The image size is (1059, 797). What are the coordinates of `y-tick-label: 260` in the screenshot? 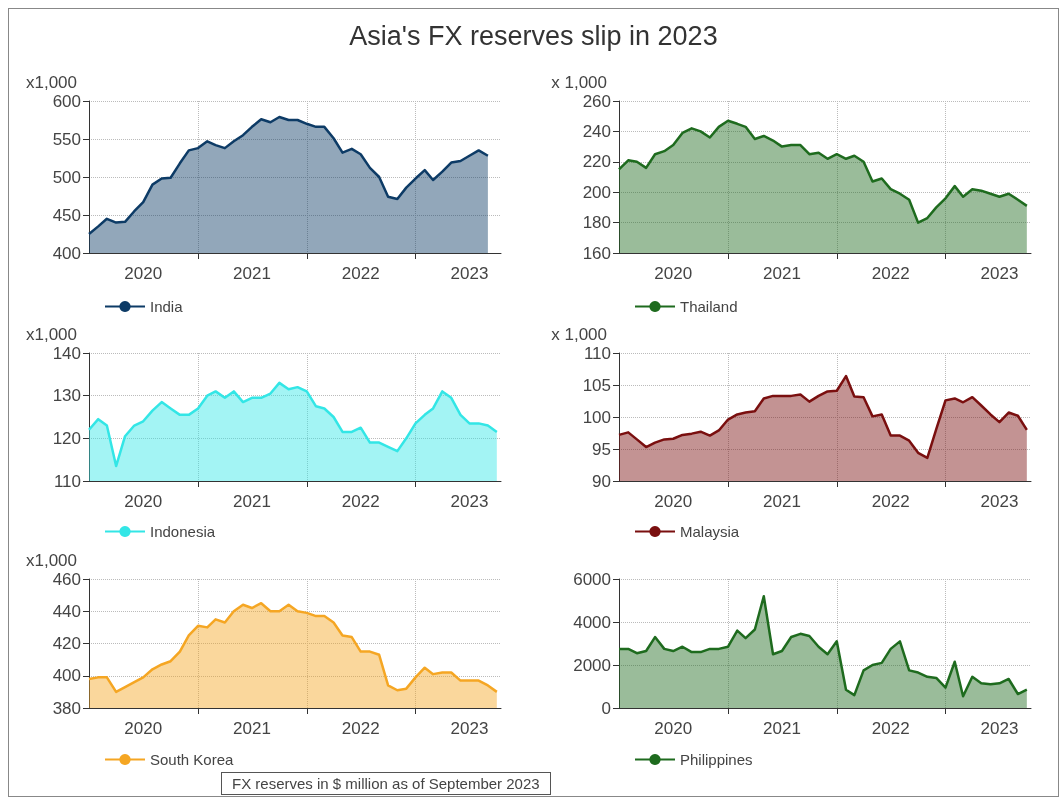 It's located at (596, 101).